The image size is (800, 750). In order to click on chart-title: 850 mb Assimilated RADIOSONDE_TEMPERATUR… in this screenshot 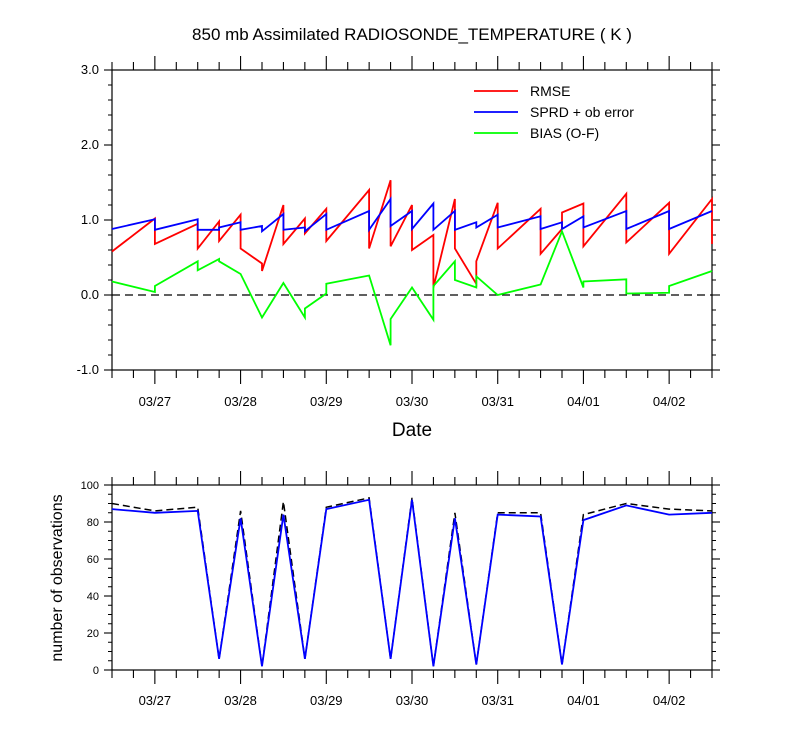, I will do `click(412, 34)`.